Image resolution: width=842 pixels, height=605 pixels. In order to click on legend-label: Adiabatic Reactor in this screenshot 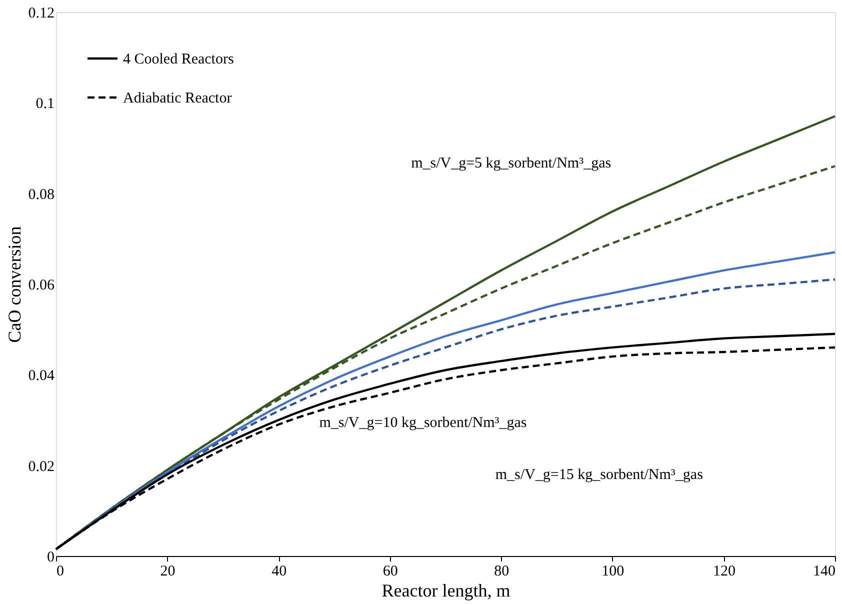, I will do `click(177, 98)`.